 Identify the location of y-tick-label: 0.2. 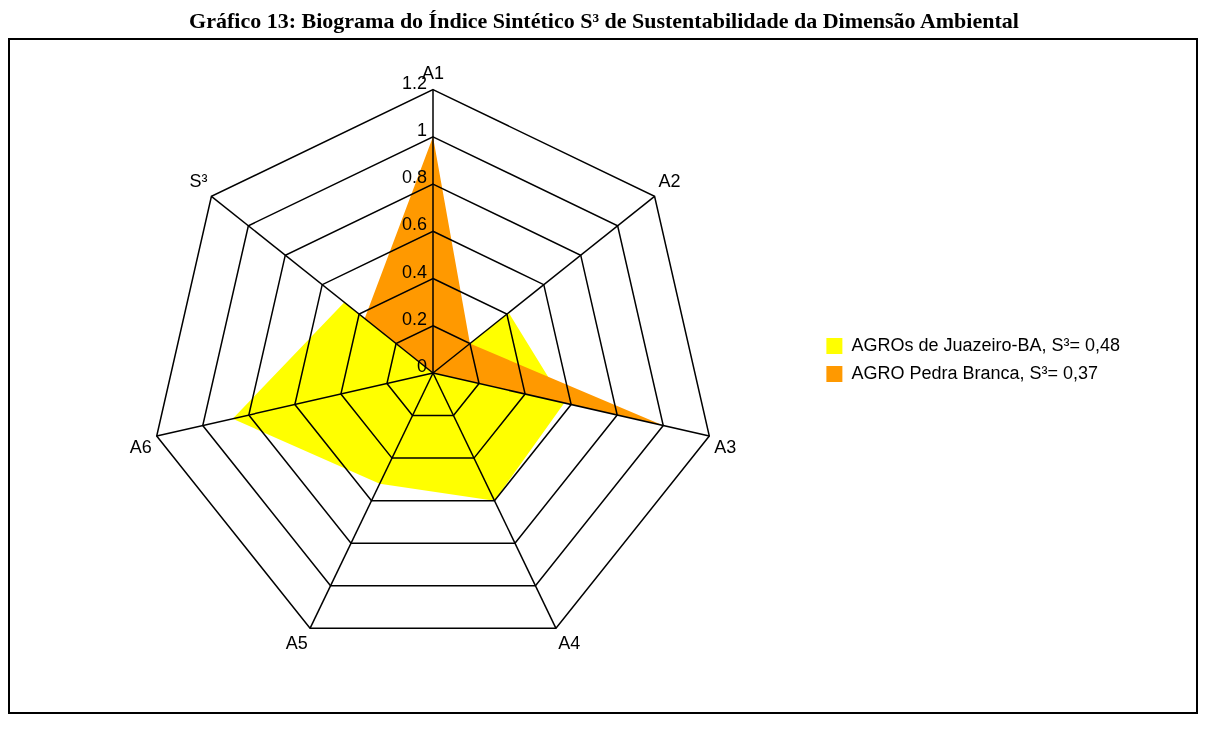
(414, 318).